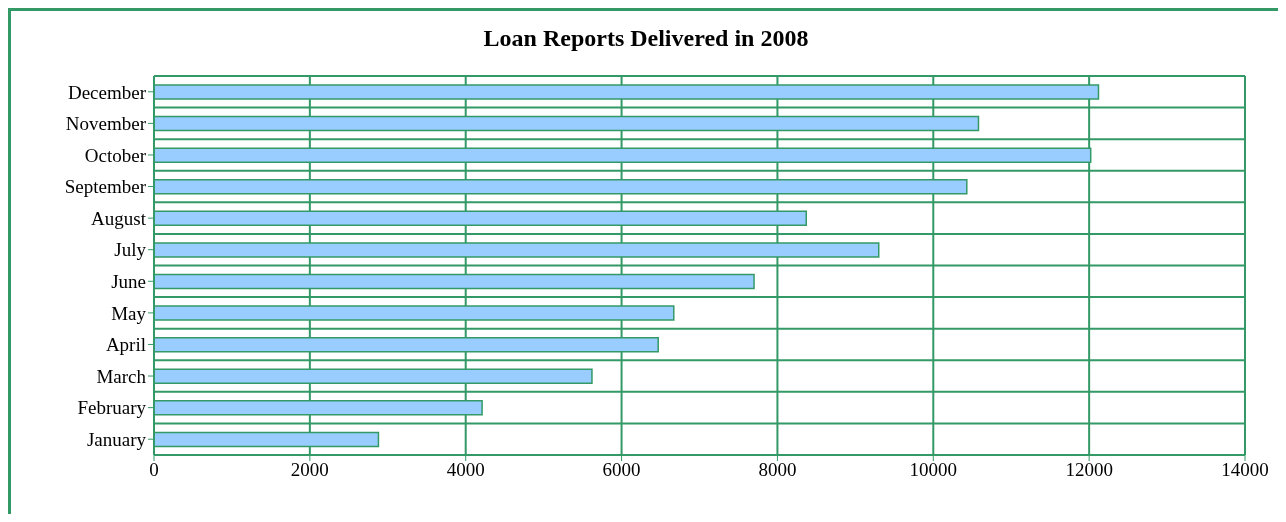  I want to click on y-tick-label: April, so click(125, 345).